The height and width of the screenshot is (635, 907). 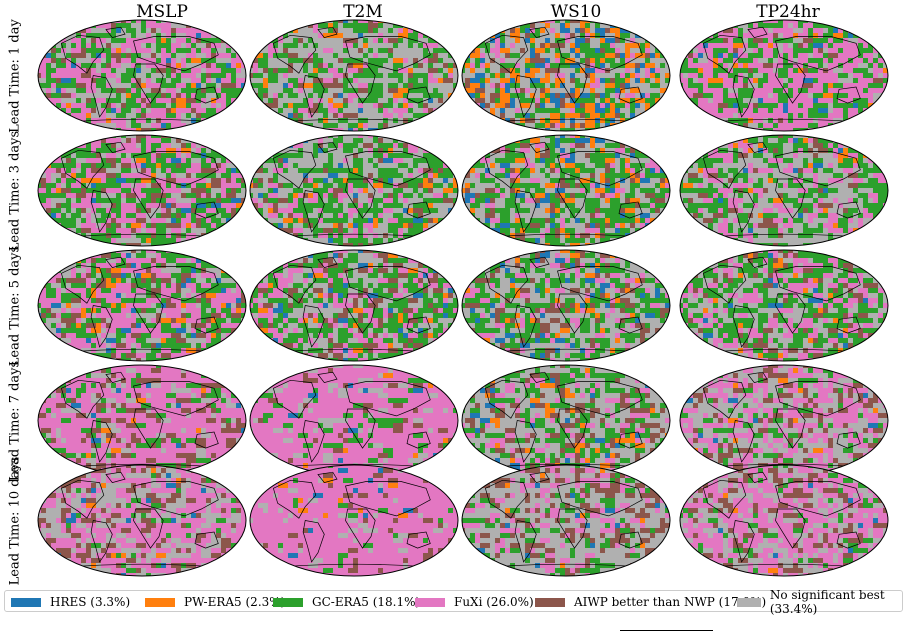 I want to click on legend-label-fuxi: FuXi (26.0%), so click(x=494, y=602).